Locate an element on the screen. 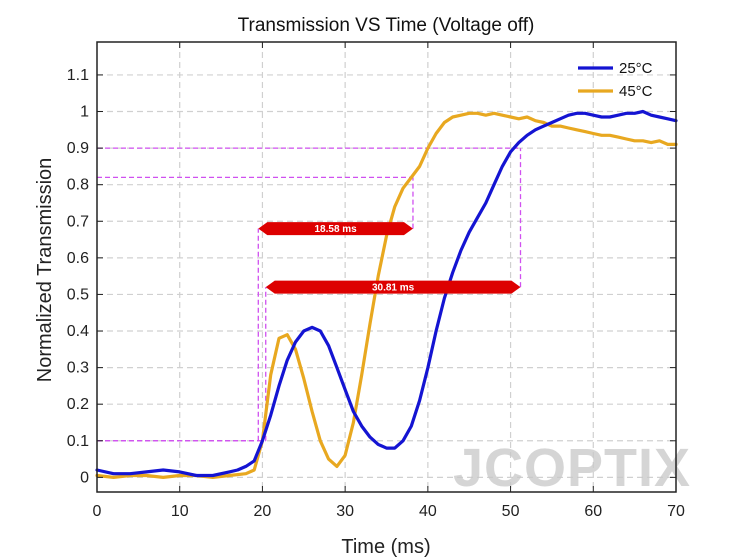 The height and width of the screenshot is (560, 747). y-tick-label: 0.8 is located at coordinates (78, 185).